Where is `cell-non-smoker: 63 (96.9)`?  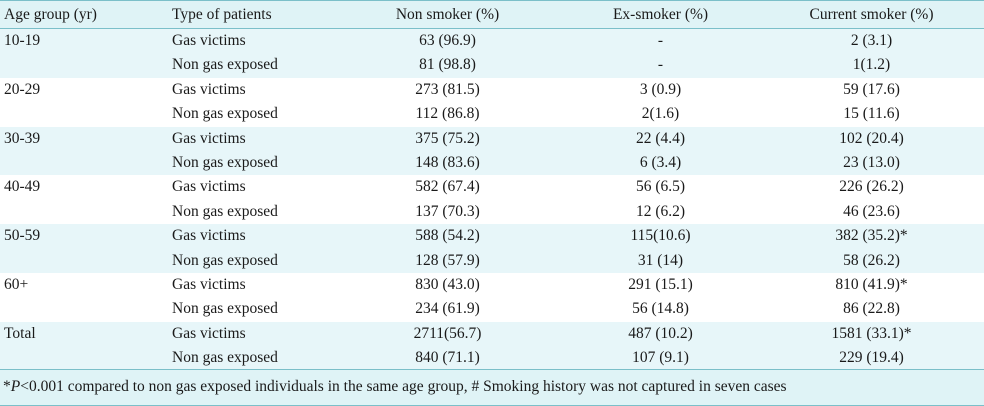 cell-non-smoker: 63 (96.9) is located at coordinates (447, 40).